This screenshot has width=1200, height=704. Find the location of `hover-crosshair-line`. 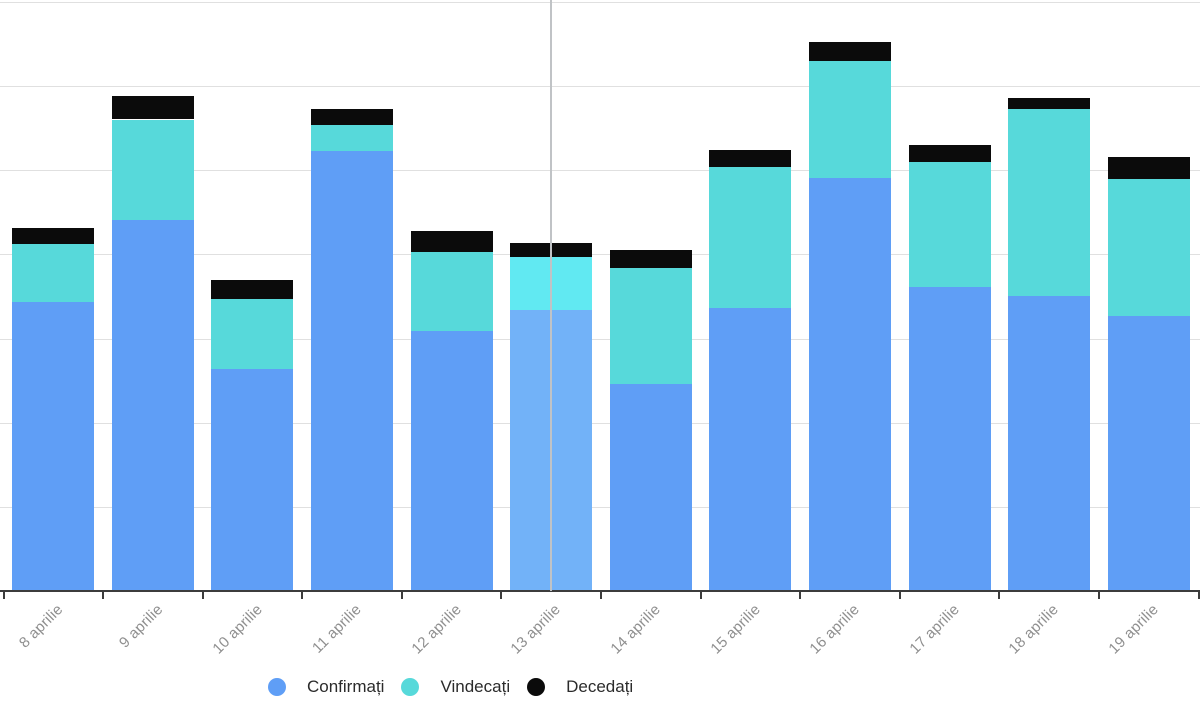

hover-crosshair-line is located at coordinates (551, 295).